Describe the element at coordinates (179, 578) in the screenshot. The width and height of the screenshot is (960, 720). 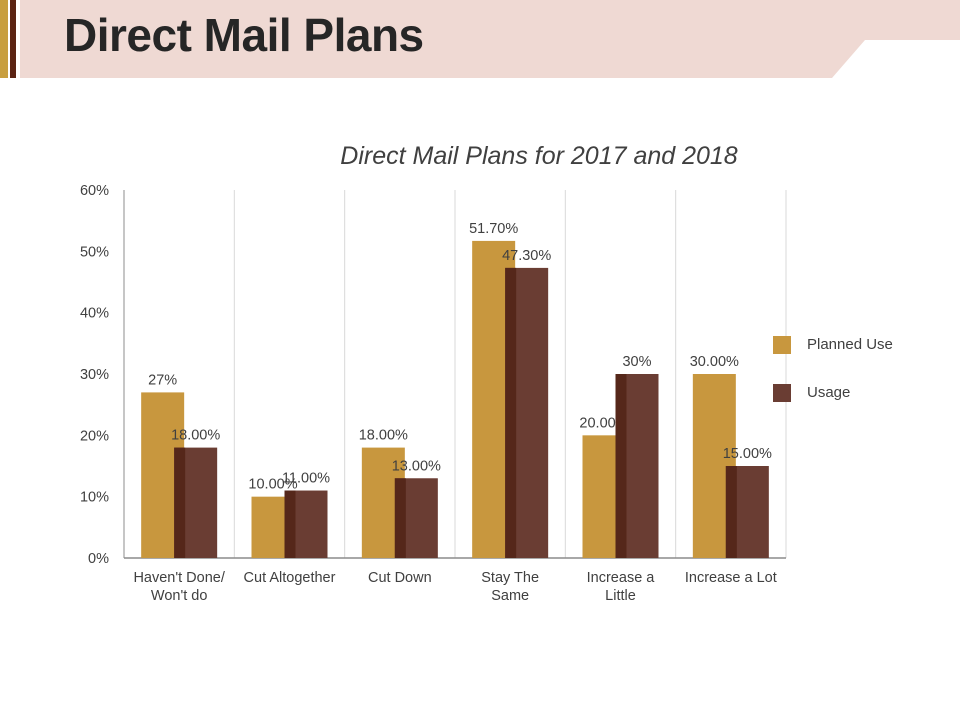
I see `x-tick-label: Haven't Done/` at that location.